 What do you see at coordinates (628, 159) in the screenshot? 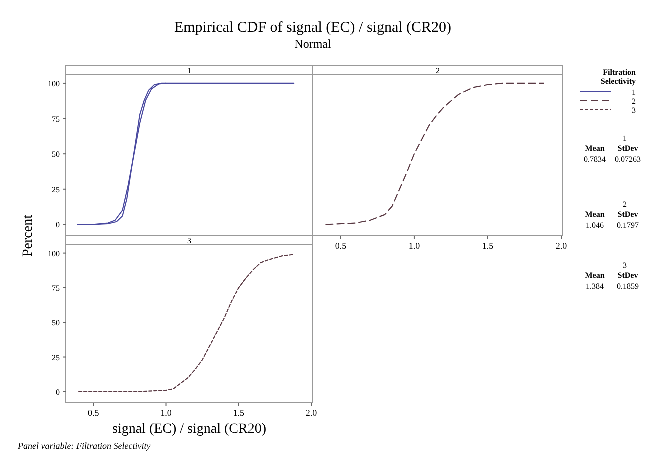
I see `text: 0.07263` at bounding box center [628, 159].